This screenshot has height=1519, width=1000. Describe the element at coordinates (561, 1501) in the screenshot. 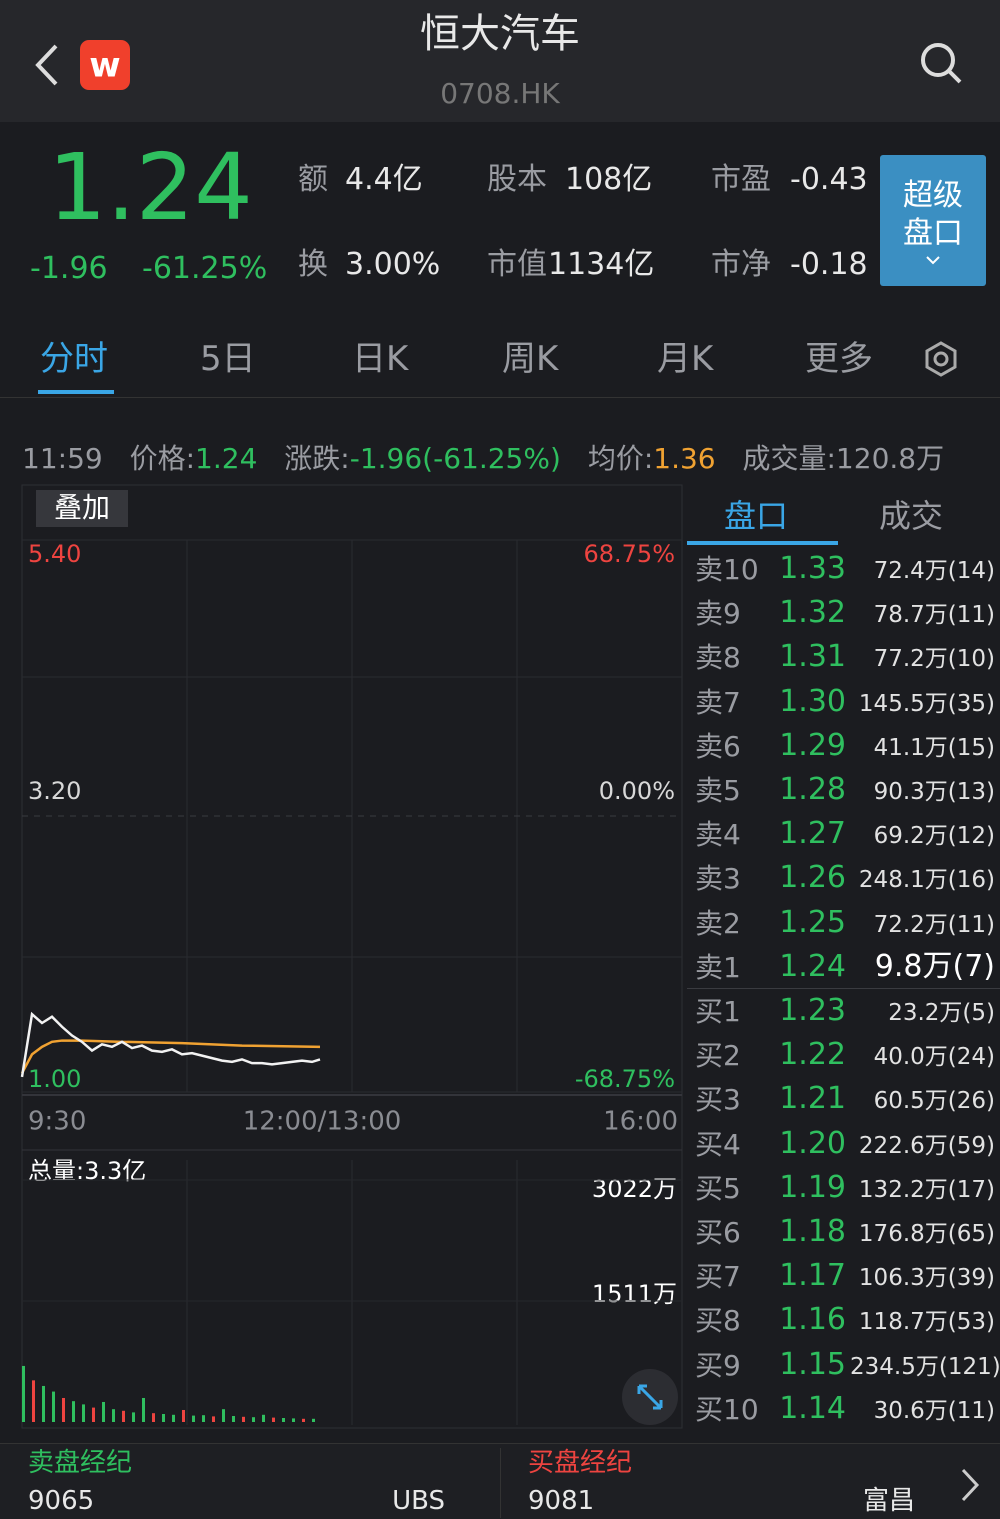

I see `buy-broker-id: 9081` at that location.